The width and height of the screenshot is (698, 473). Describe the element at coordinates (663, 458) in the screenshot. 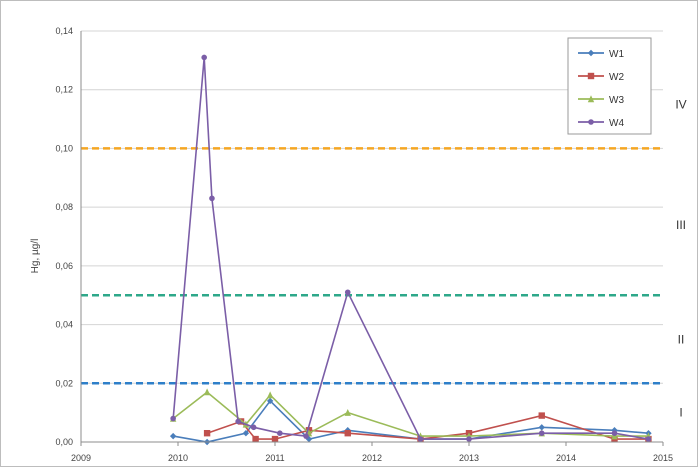

I see `x-tick-label: 2015` at that location.